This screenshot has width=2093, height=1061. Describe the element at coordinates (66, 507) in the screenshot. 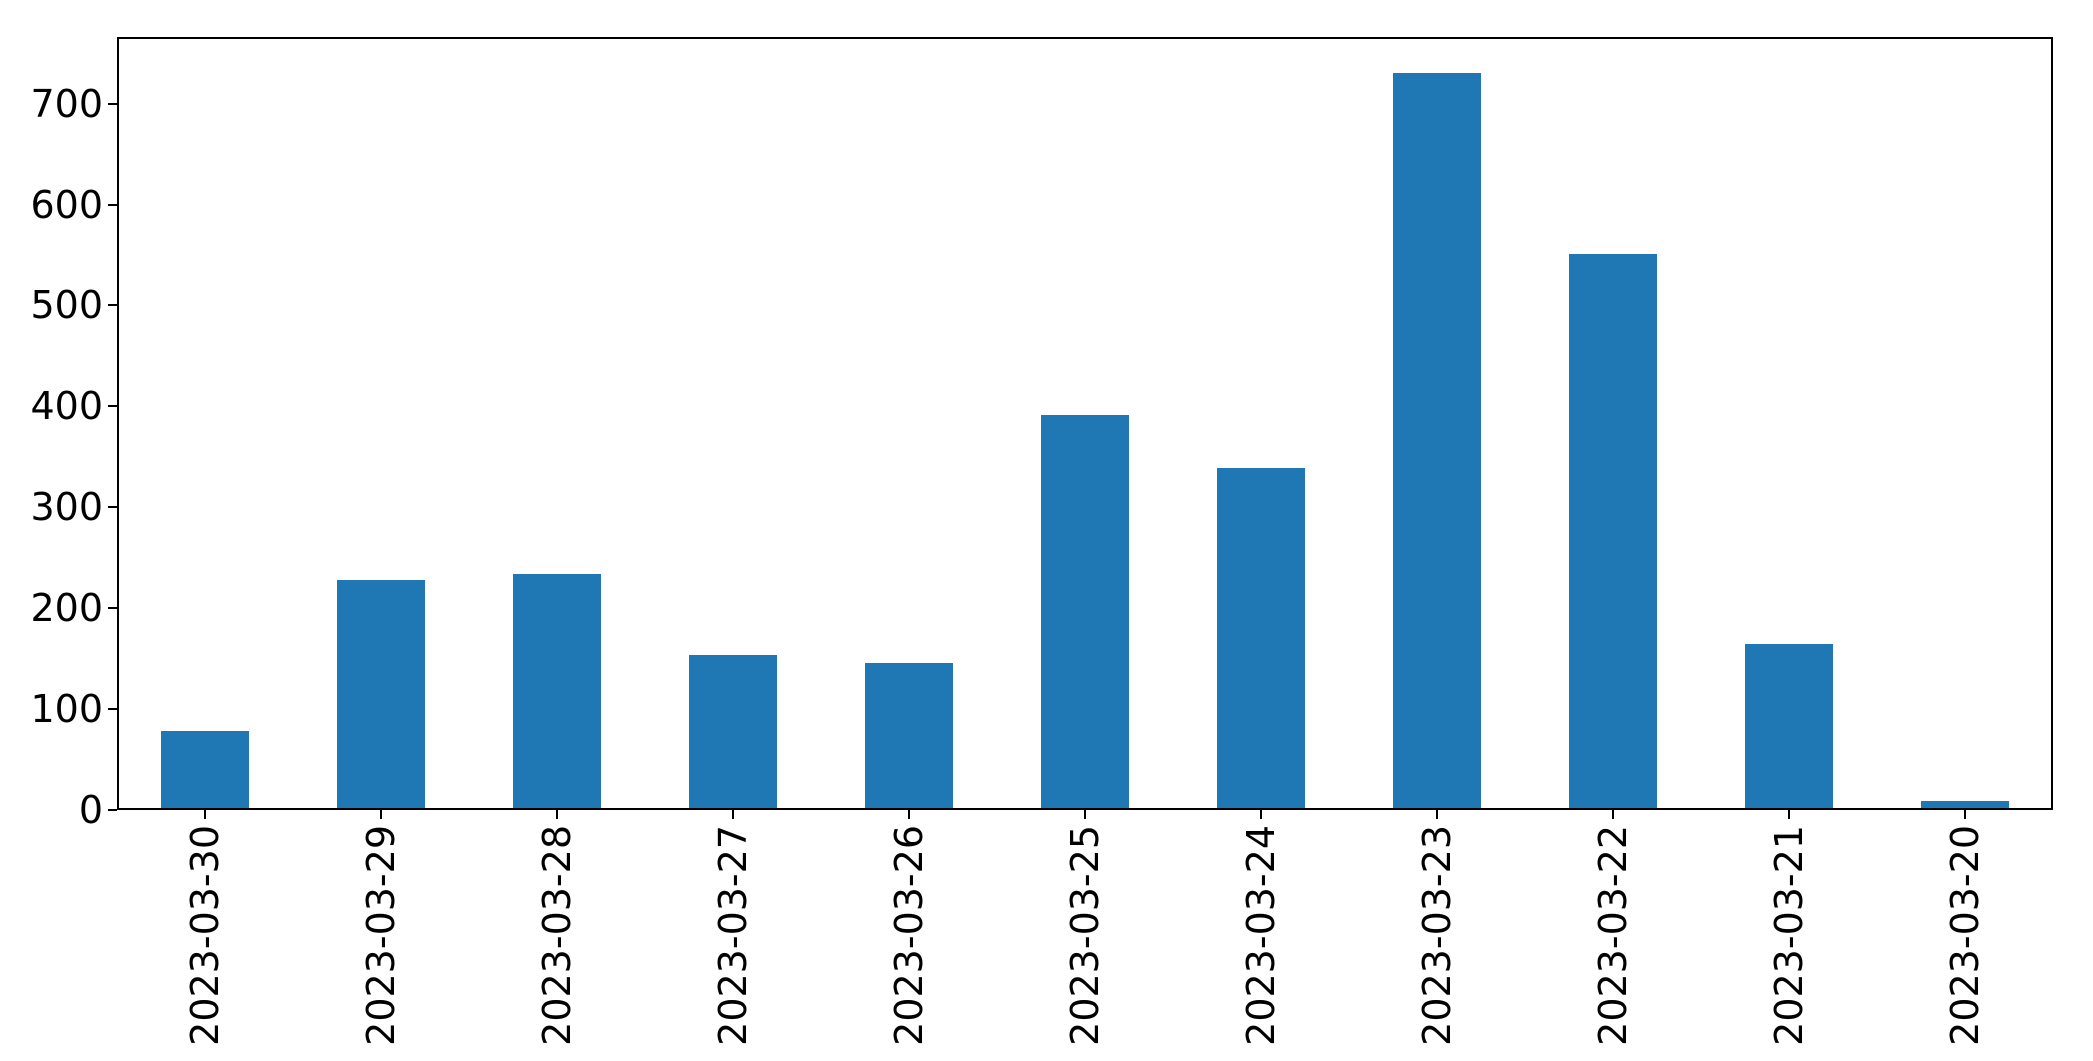

I see `y-tick-label: 300` at that location.